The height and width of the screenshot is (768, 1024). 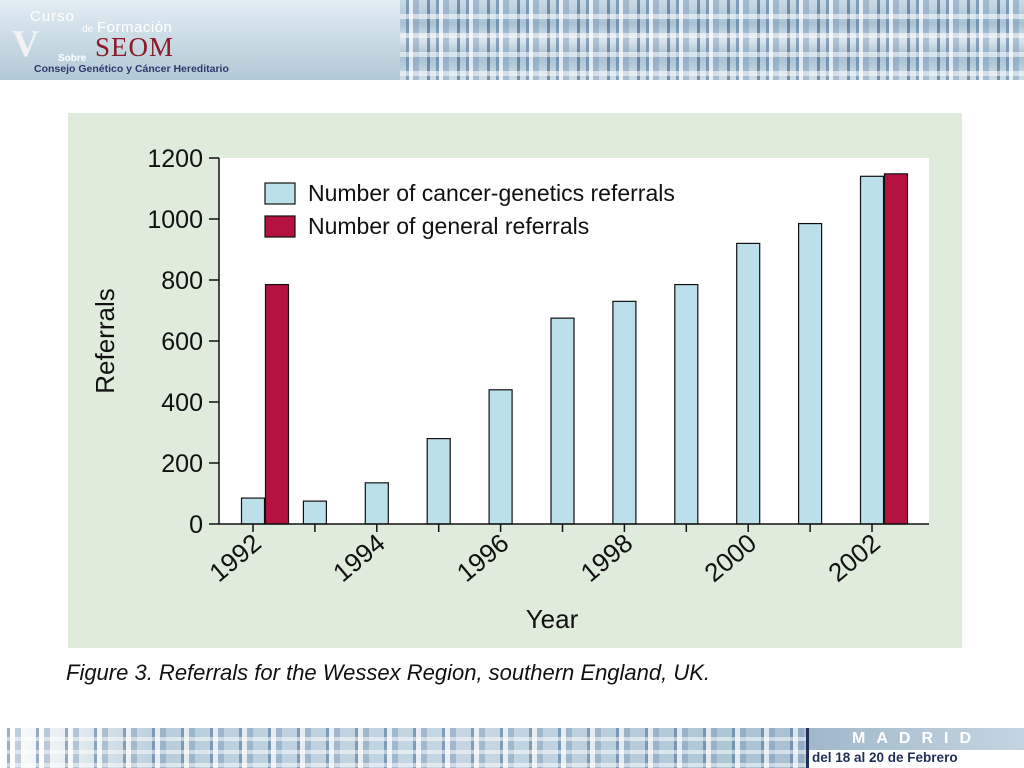 I want to click on bar-cancer-genetics-1996, so click(x=500, y=457).